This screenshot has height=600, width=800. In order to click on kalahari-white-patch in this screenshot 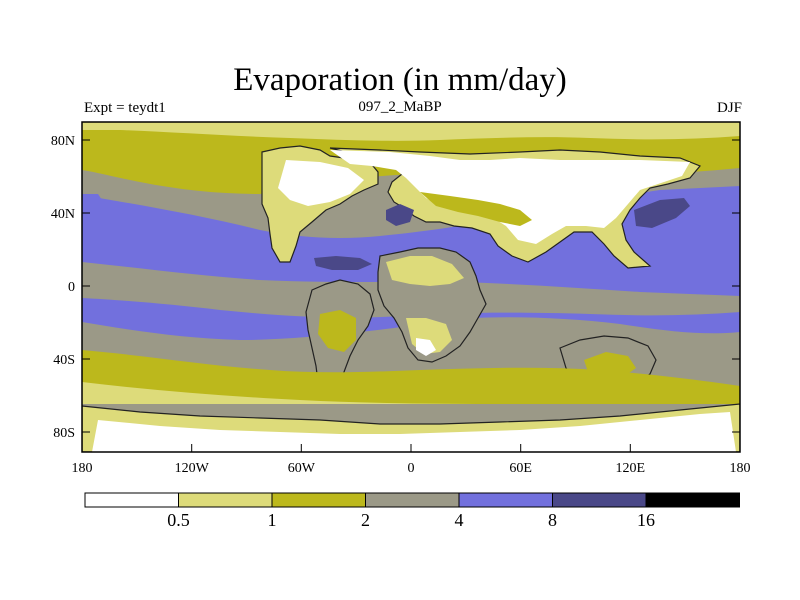, I will do `click(426, 347)`.